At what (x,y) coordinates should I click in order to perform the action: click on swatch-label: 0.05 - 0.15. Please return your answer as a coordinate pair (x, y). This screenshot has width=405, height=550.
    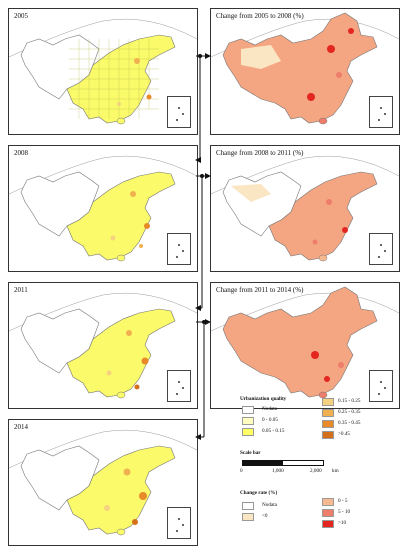
    Looking at the image, I should click on (273, 431).